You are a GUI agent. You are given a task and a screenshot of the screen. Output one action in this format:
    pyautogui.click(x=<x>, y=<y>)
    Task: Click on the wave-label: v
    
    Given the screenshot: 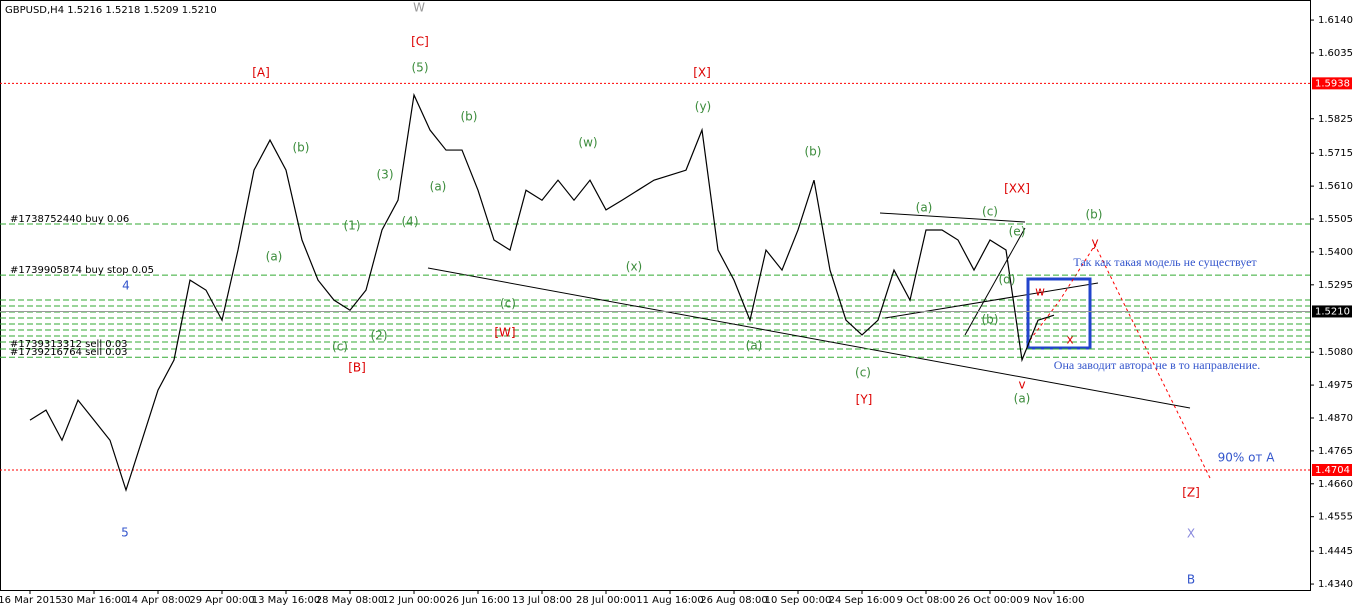 What is the action you would take?
    pyautogui.click(x=1021, y=385)
    